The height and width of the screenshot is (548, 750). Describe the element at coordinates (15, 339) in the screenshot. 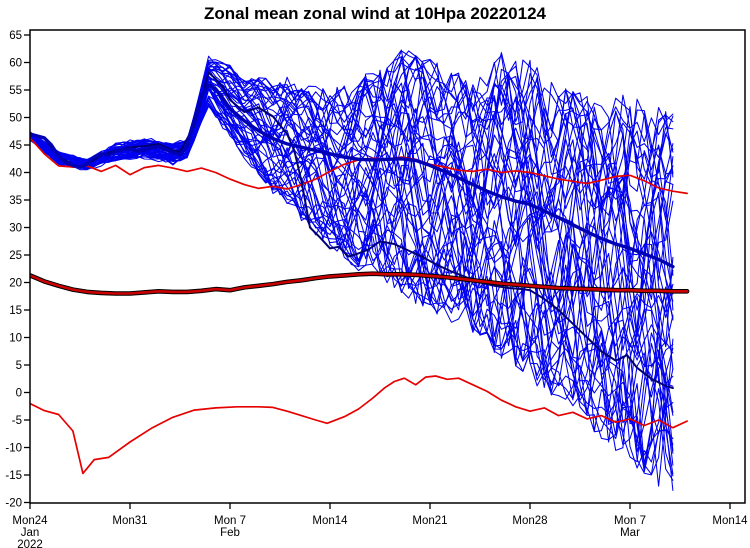

I see `y-tick-label: 10` at that location.